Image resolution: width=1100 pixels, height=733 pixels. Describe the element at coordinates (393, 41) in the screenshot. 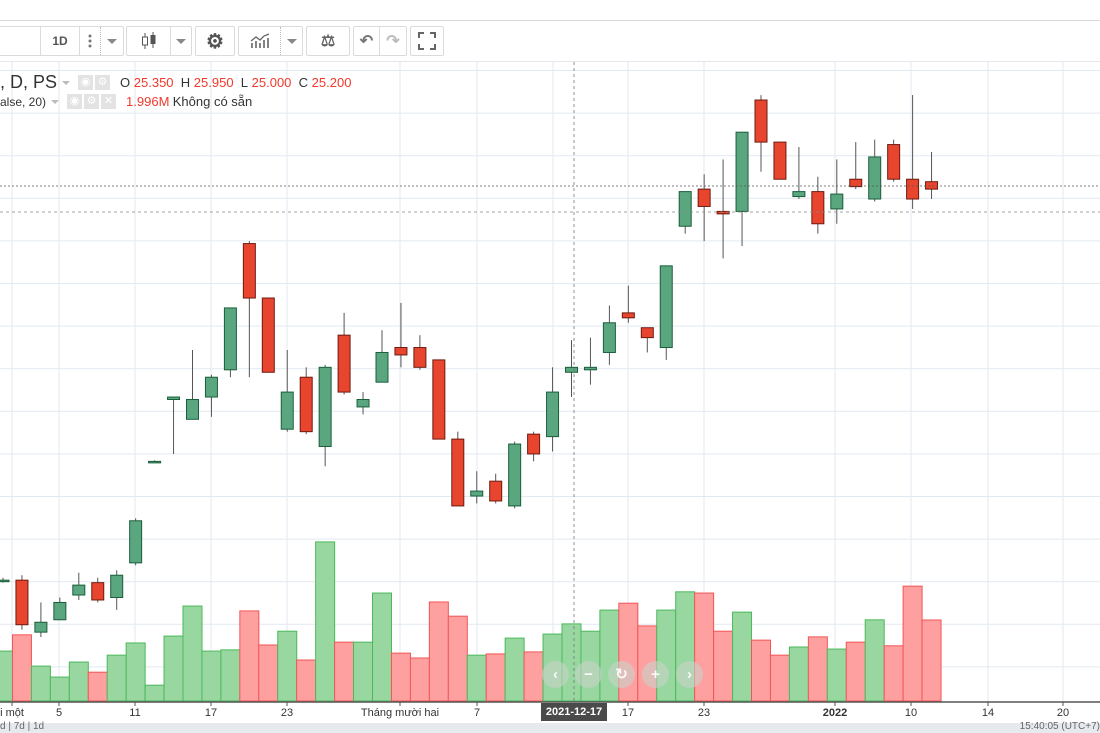

I see `redo-icon: ↷` at that location.